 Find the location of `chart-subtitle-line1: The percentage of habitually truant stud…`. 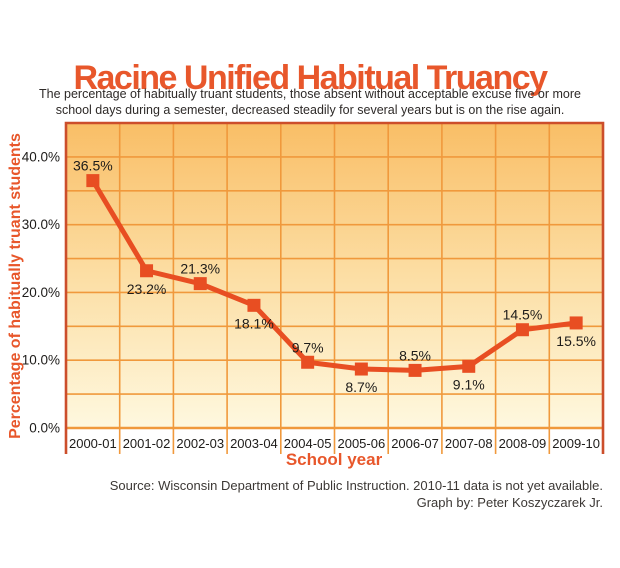

chart-subtitle-line1: The percentage of habitually truant stud… is located at coordinates (310, 94).